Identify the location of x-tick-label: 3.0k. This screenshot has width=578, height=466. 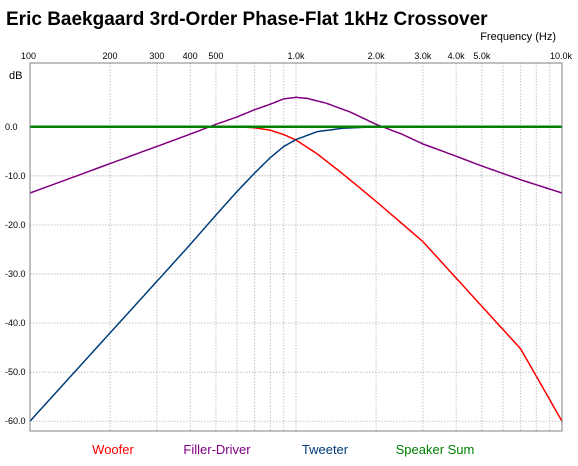
(423, 56).